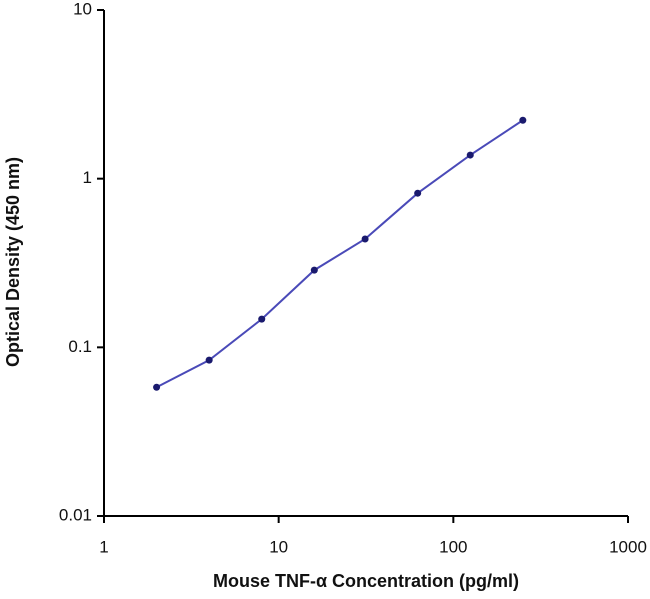 The height and width of the screenshot is (599, 650). I want to click on y-tick-label: 0.01, so click(75, 514).